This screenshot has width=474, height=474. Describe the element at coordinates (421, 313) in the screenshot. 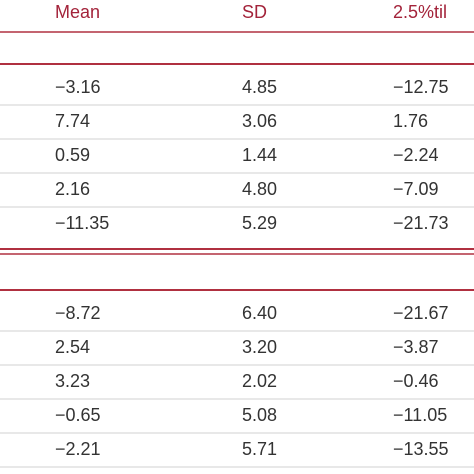

I see `cell: −21.67` at that location.